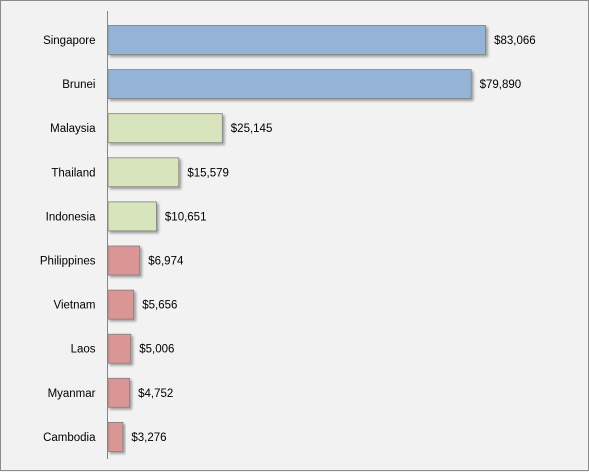  Describe the element at coordinates (78, 85) in the screenshot. I see `category-label: Brunei` at that location.